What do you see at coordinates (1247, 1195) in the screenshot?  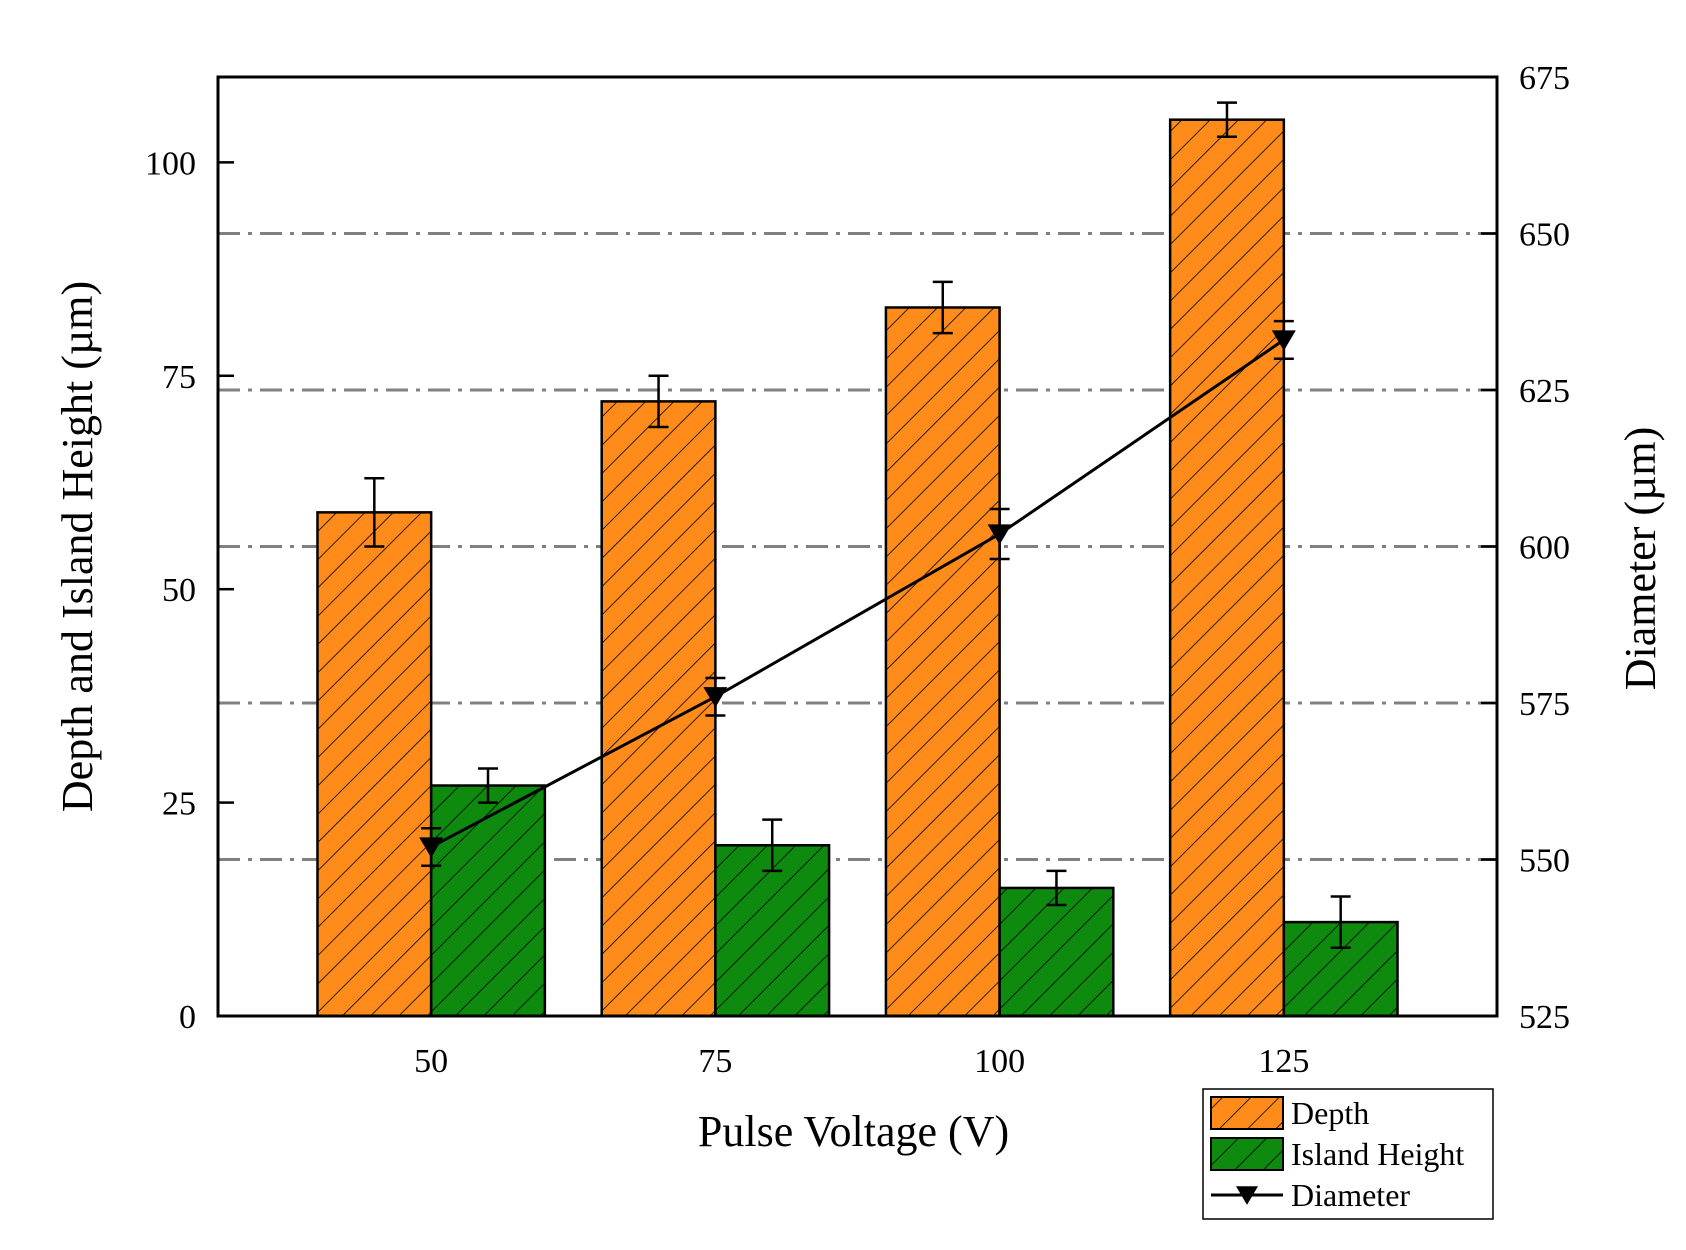 I see `legend-marker-diameter` at bounding box center [1247, 1195].